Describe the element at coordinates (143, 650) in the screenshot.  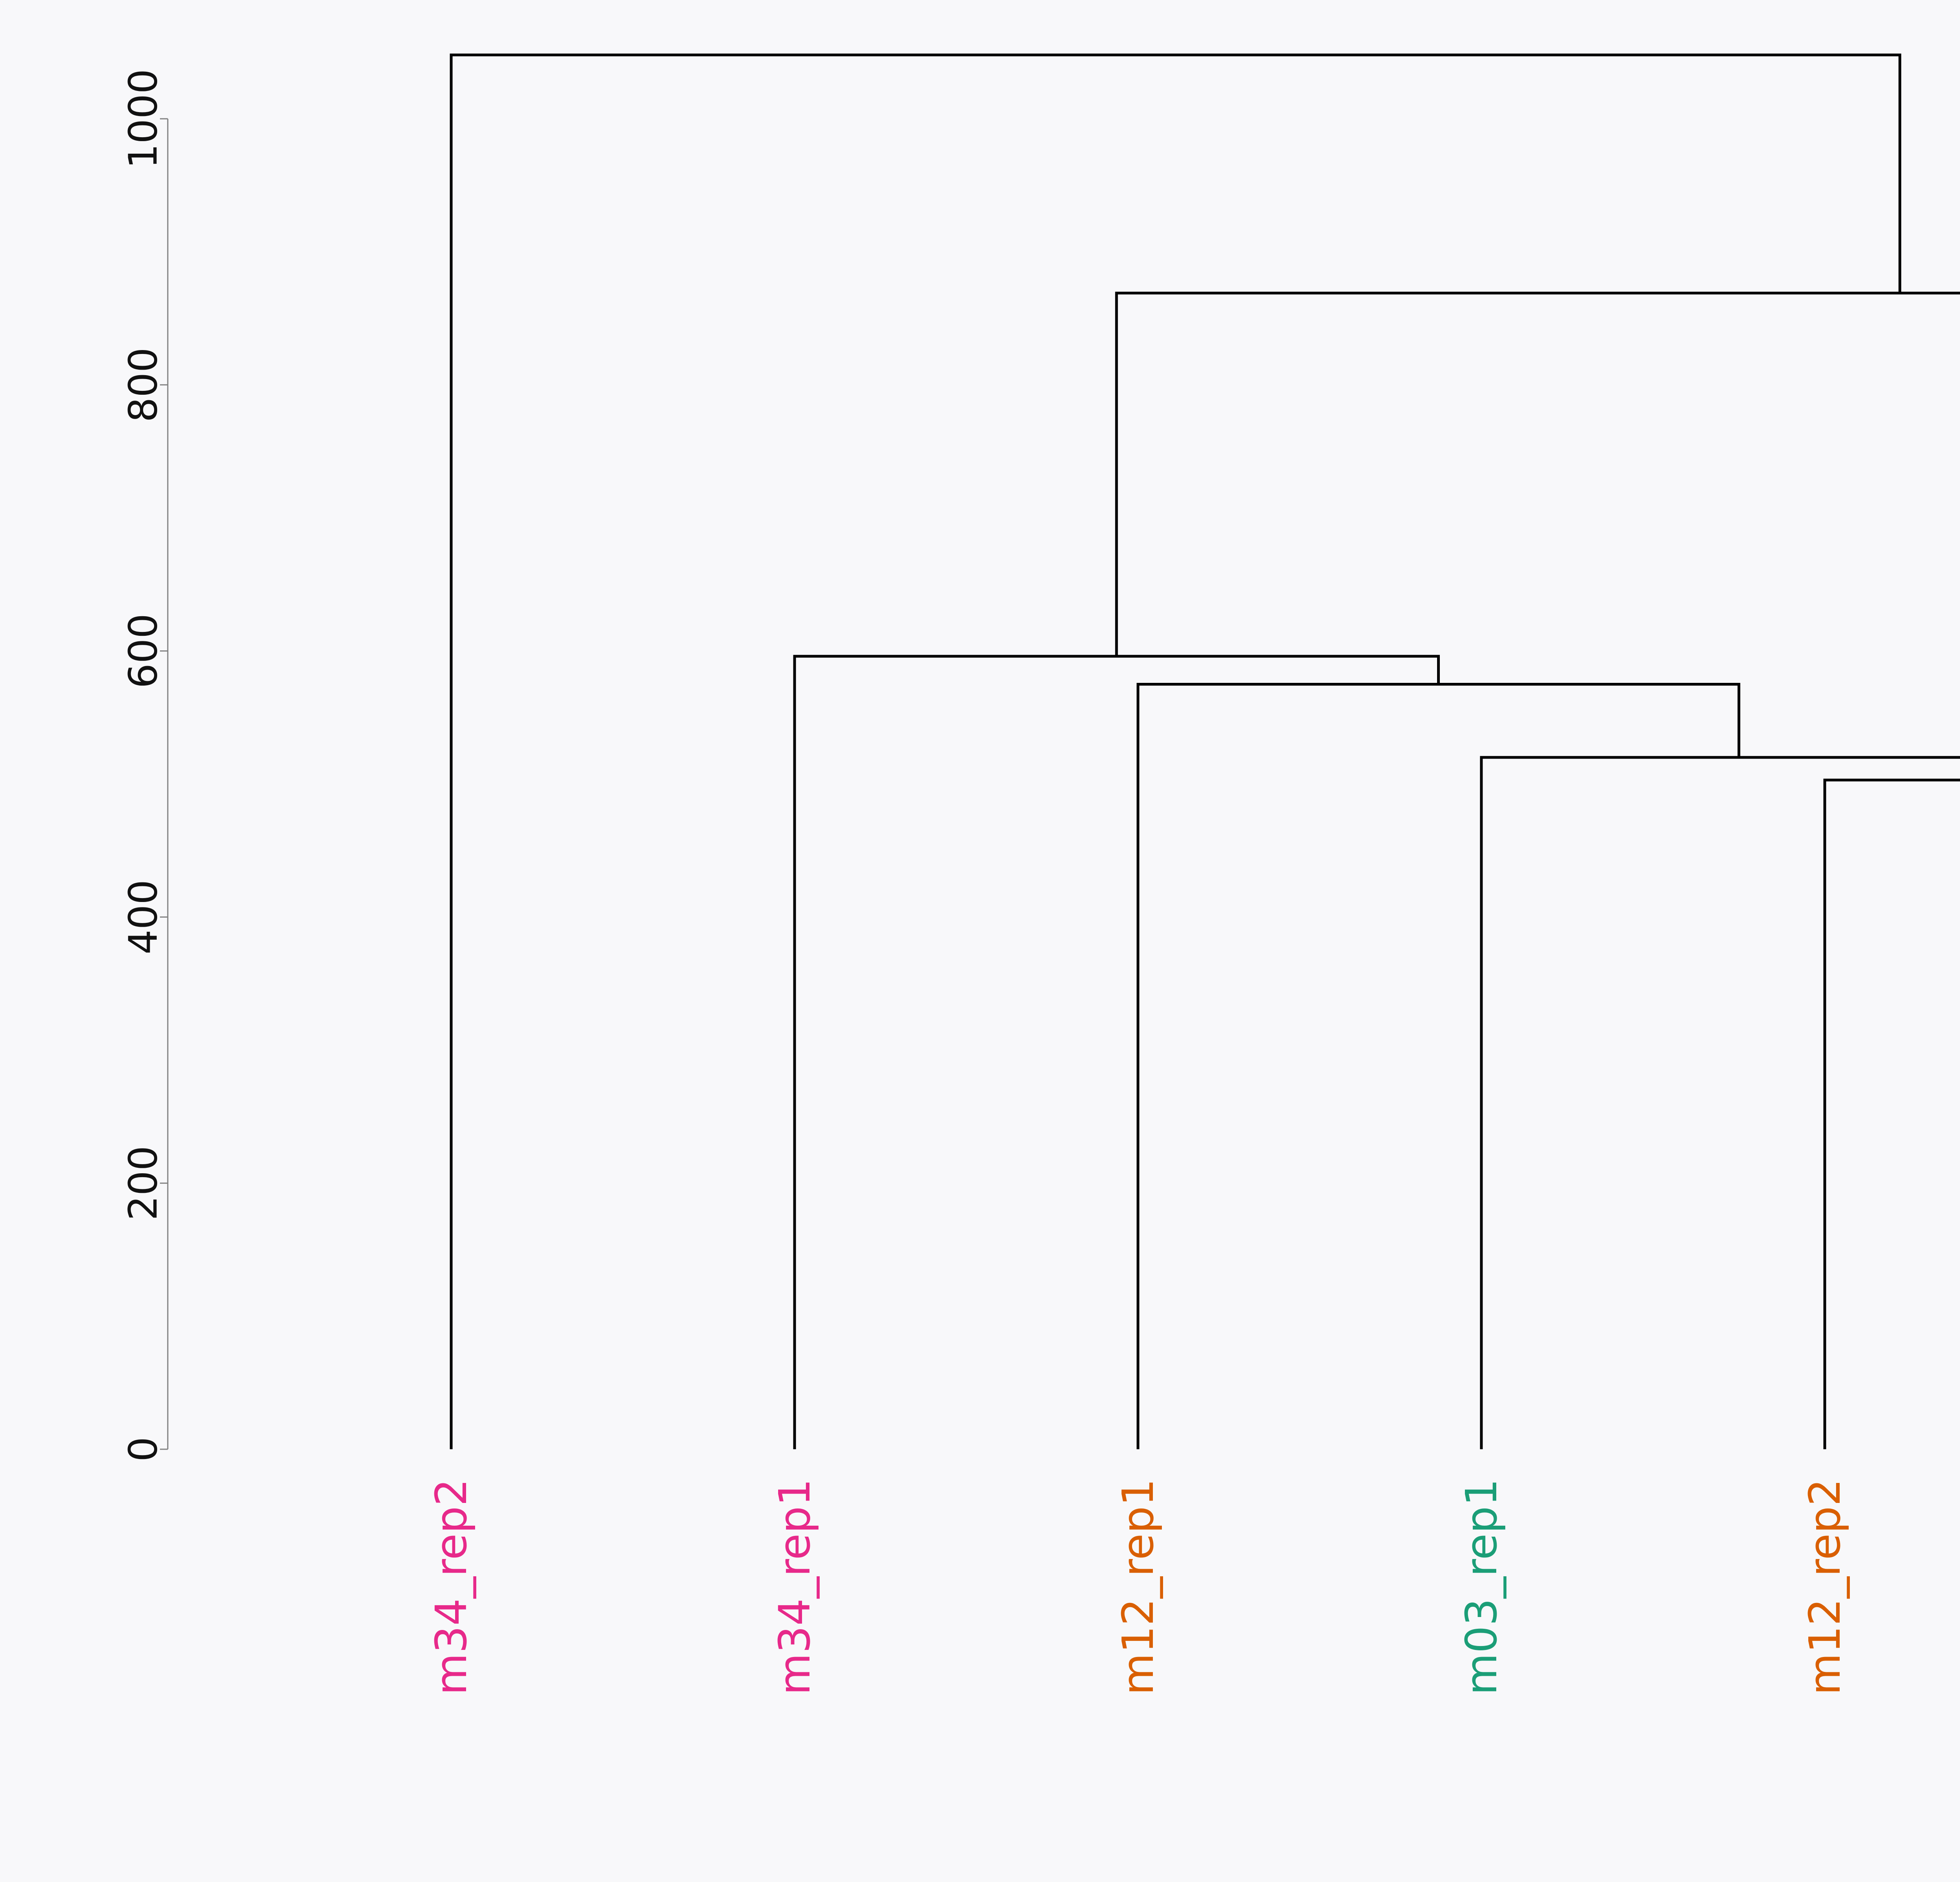
I see `y-axis-tick-label: 600` at that location.